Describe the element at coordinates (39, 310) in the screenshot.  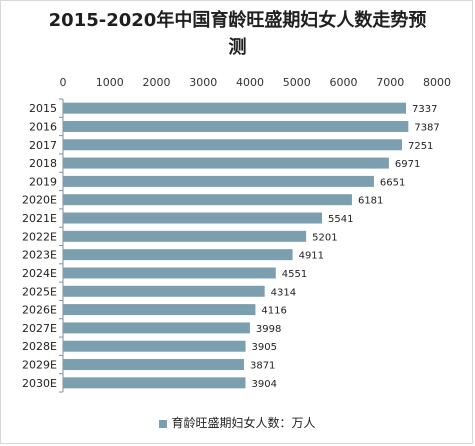
I see `category-label: 2026E` at that location.